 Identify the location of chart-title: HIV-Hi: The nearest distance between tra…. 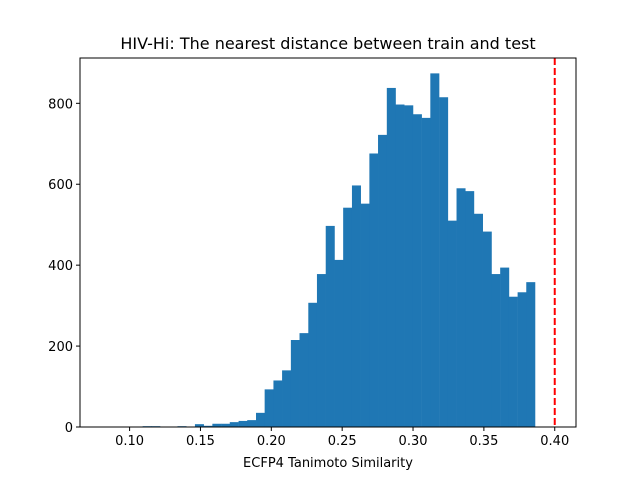
(327, 43).